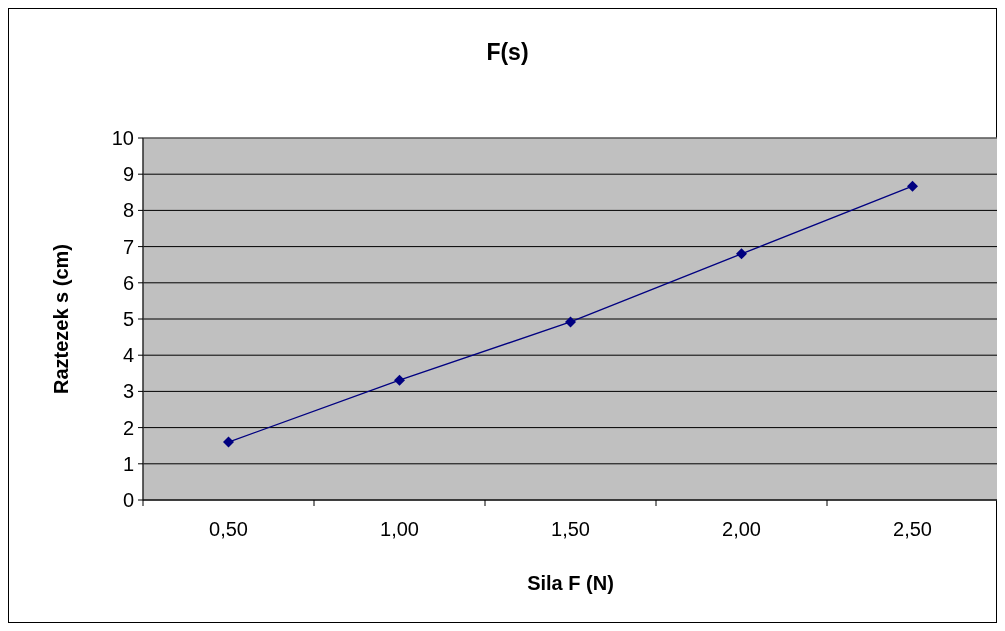 The height and width of the screenshot is (631, 1005). I want to click on x-tick-label: 2,50, so click(912, 529).